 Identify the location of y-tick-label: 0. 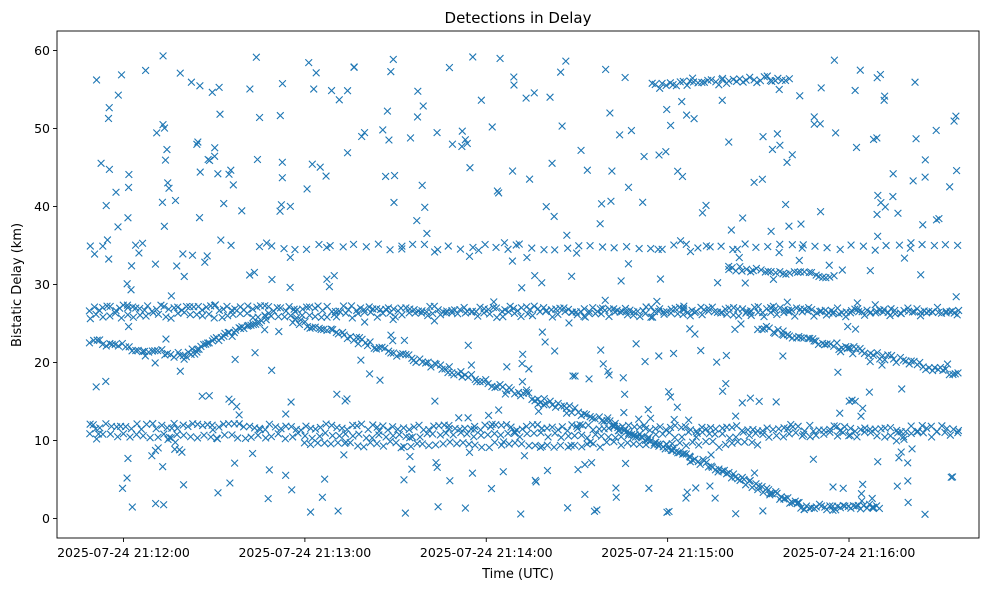
(46, 518).